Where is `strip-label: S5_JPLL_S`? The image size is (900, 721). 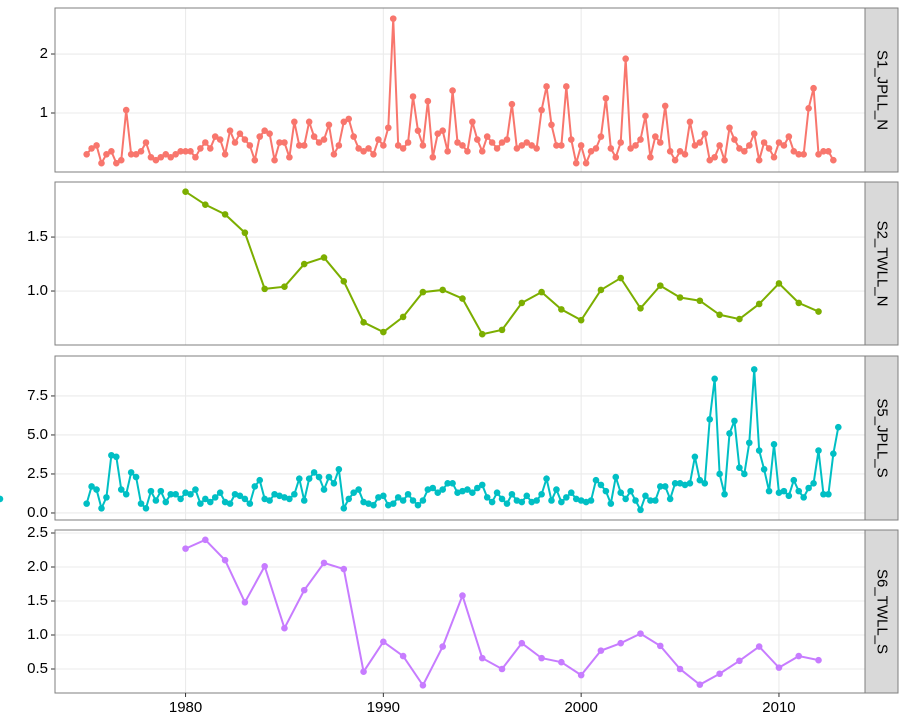
strip-label: S5_JPLL_S is located at coordinates (882, 437).